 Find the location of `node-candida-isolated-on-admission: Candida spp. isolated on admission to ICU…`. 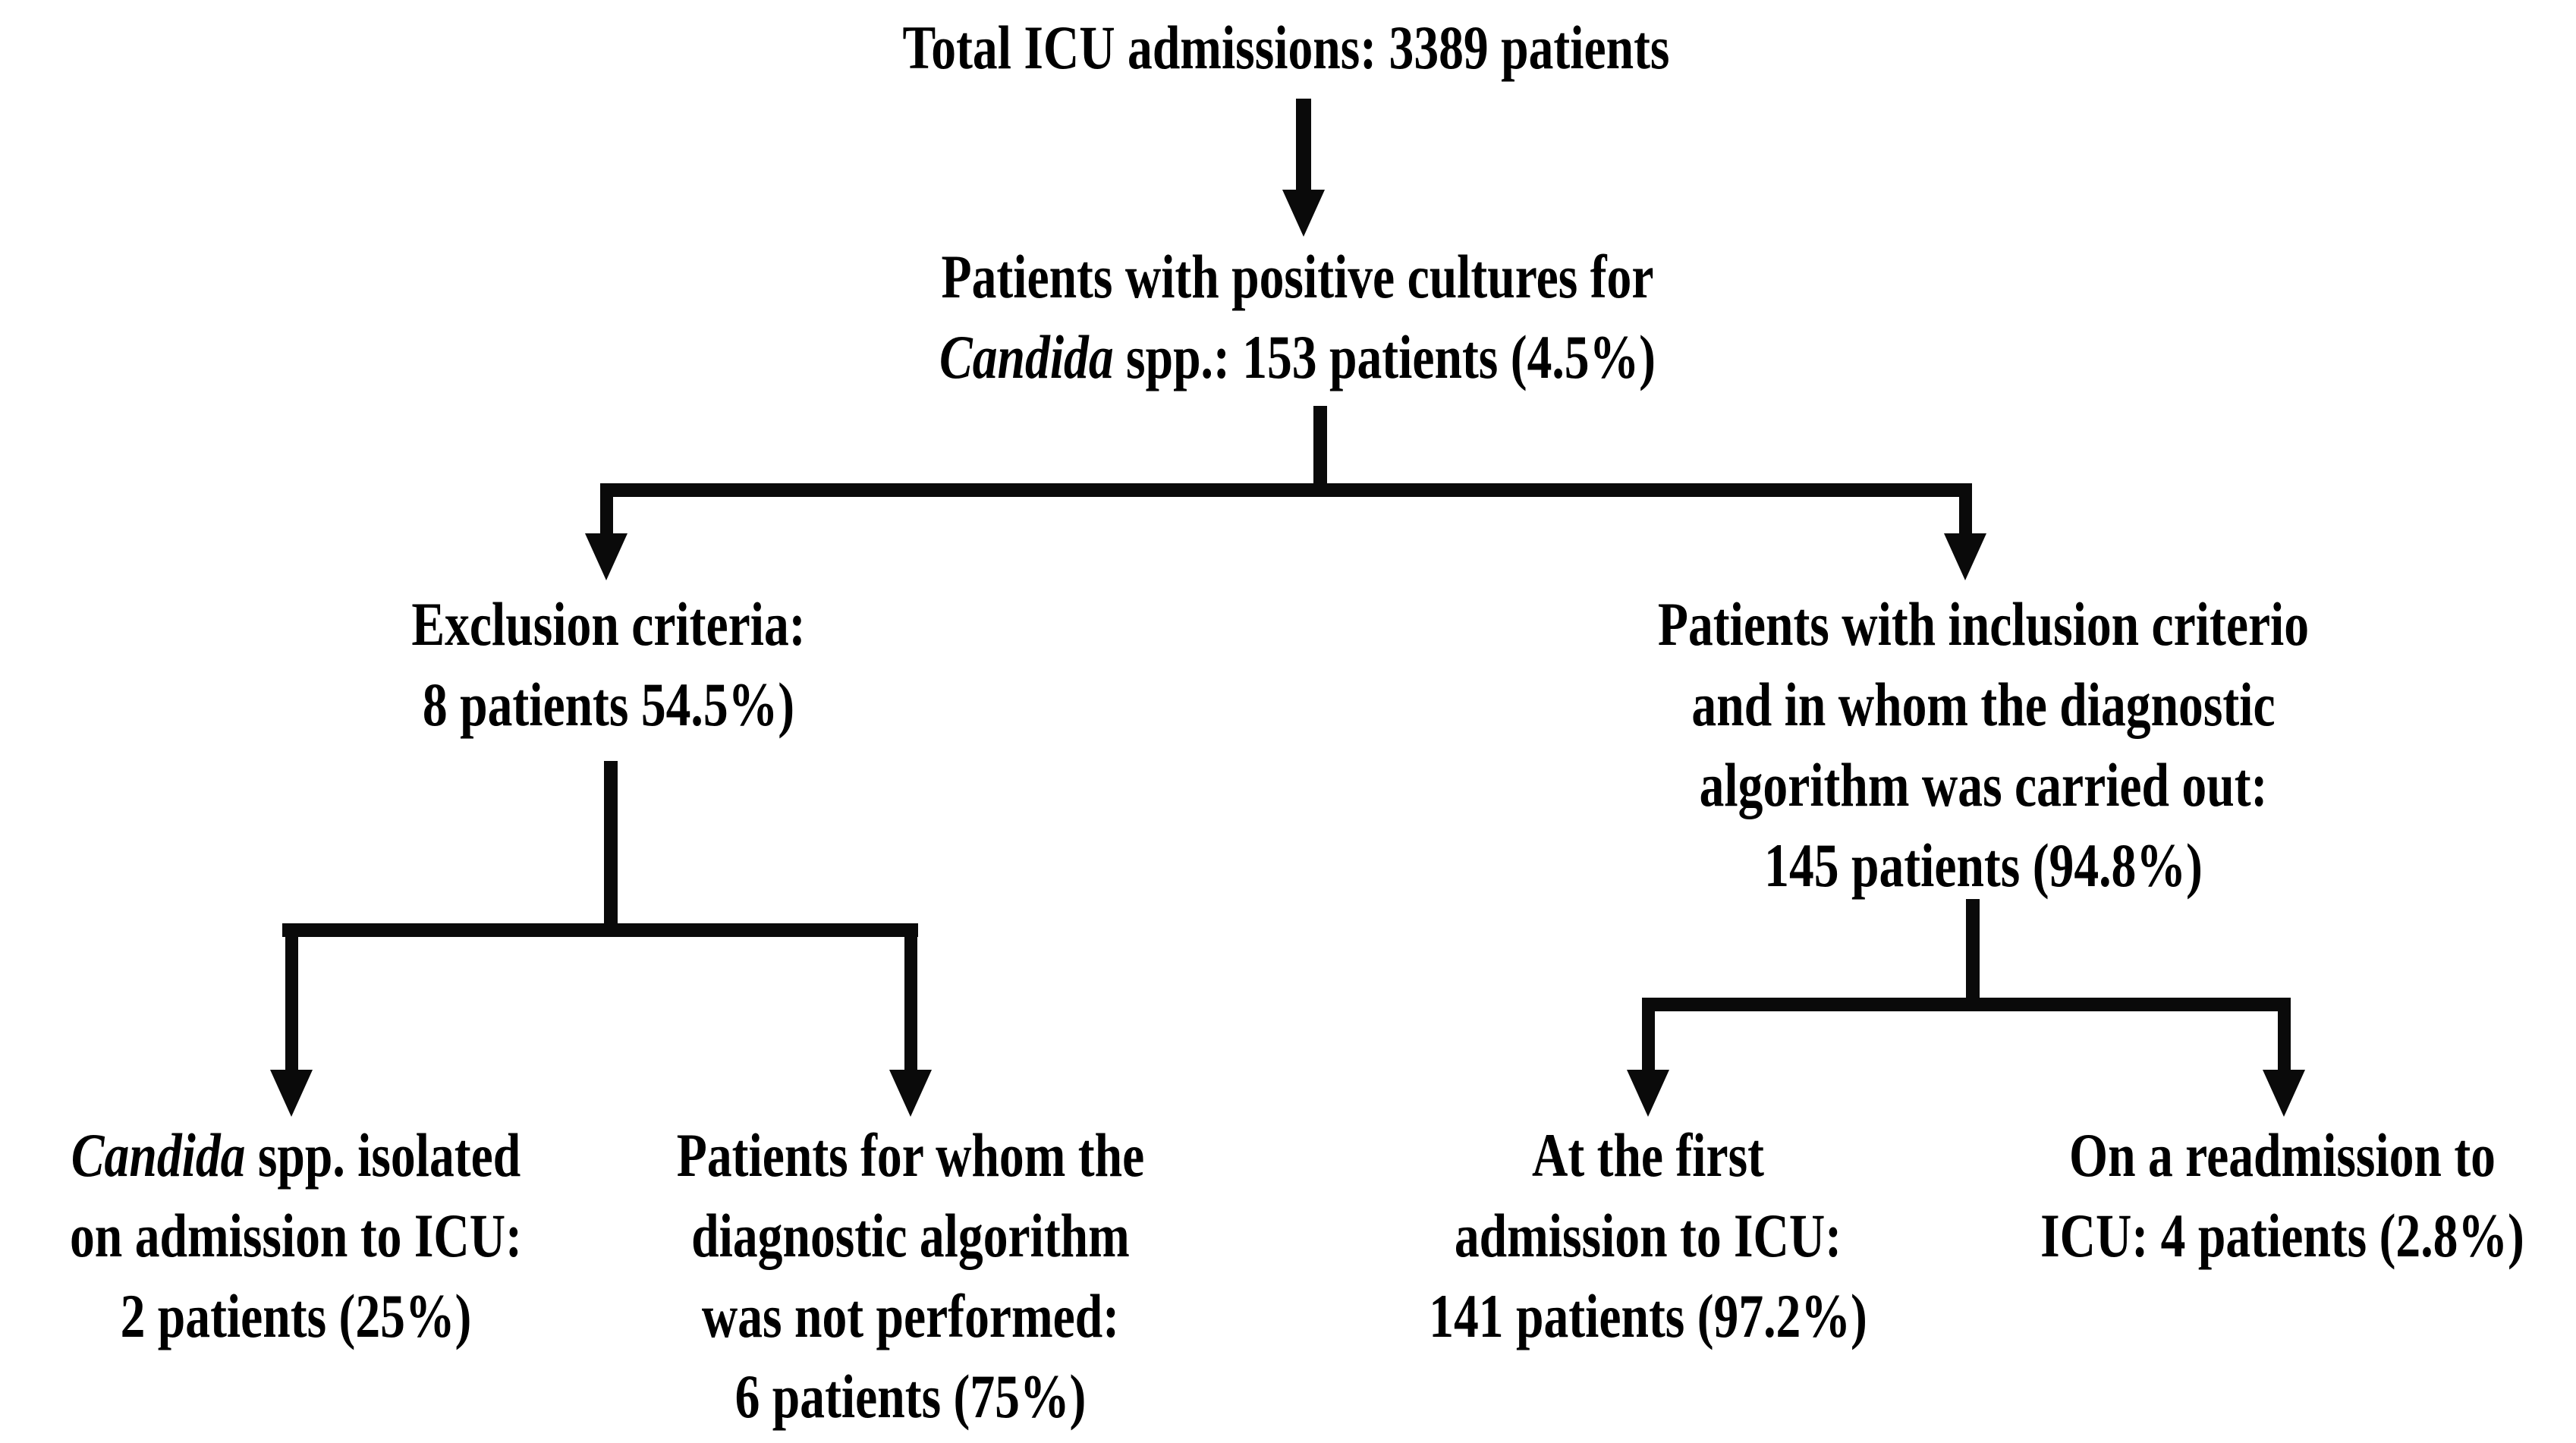

node-candida-isolated-on-admission: Candida spp. isolated on admission to ICU… is located at coordinates (296, 1236).